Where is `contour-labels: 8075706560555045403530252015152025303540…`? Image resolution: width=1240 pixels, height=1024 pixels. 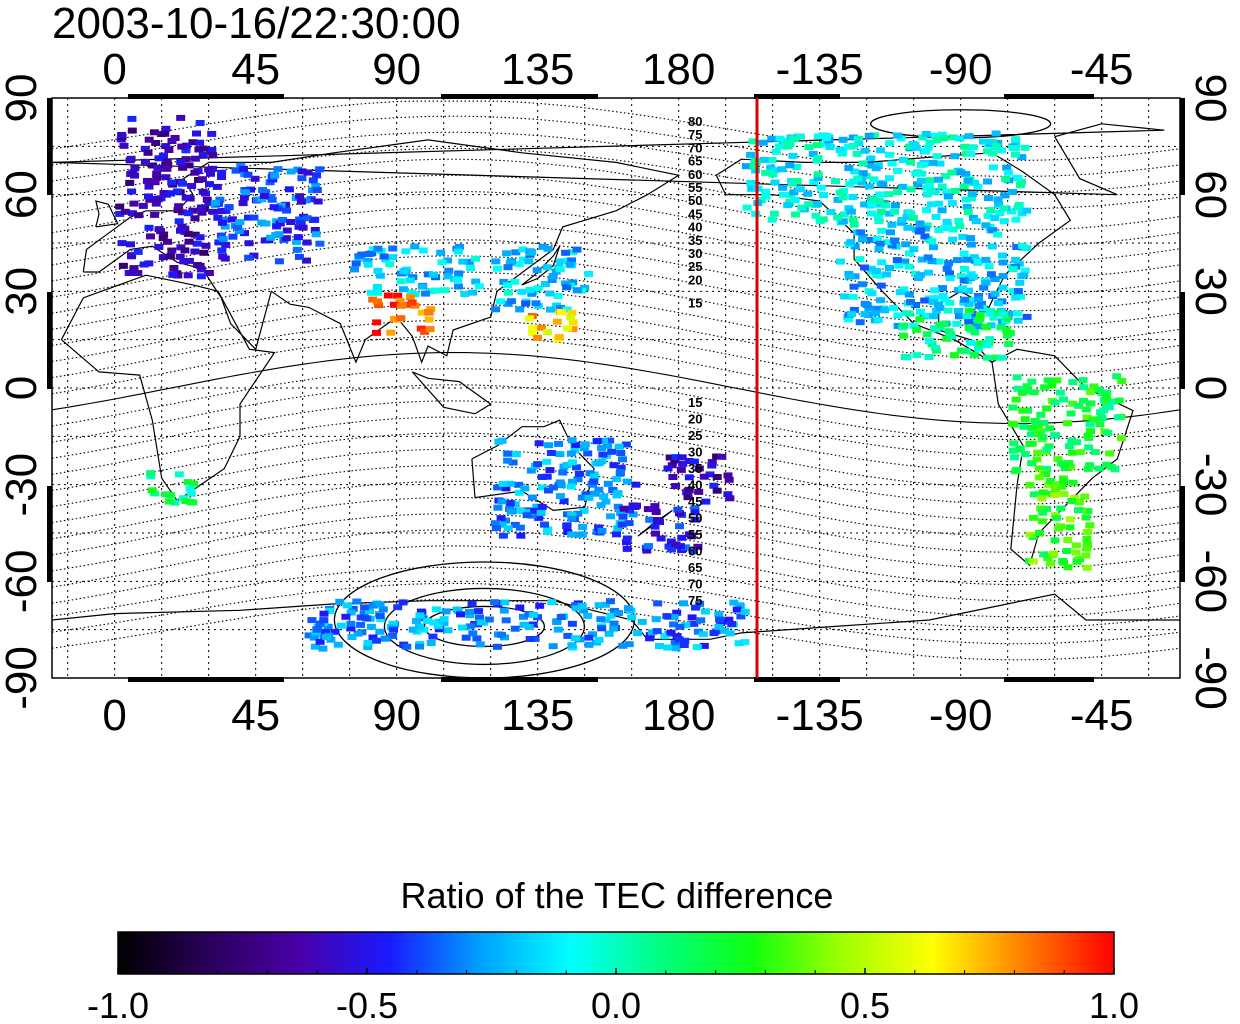 contour-labels: 8075706560555045403530252015152025303540… is located at coordinates (695, 361).